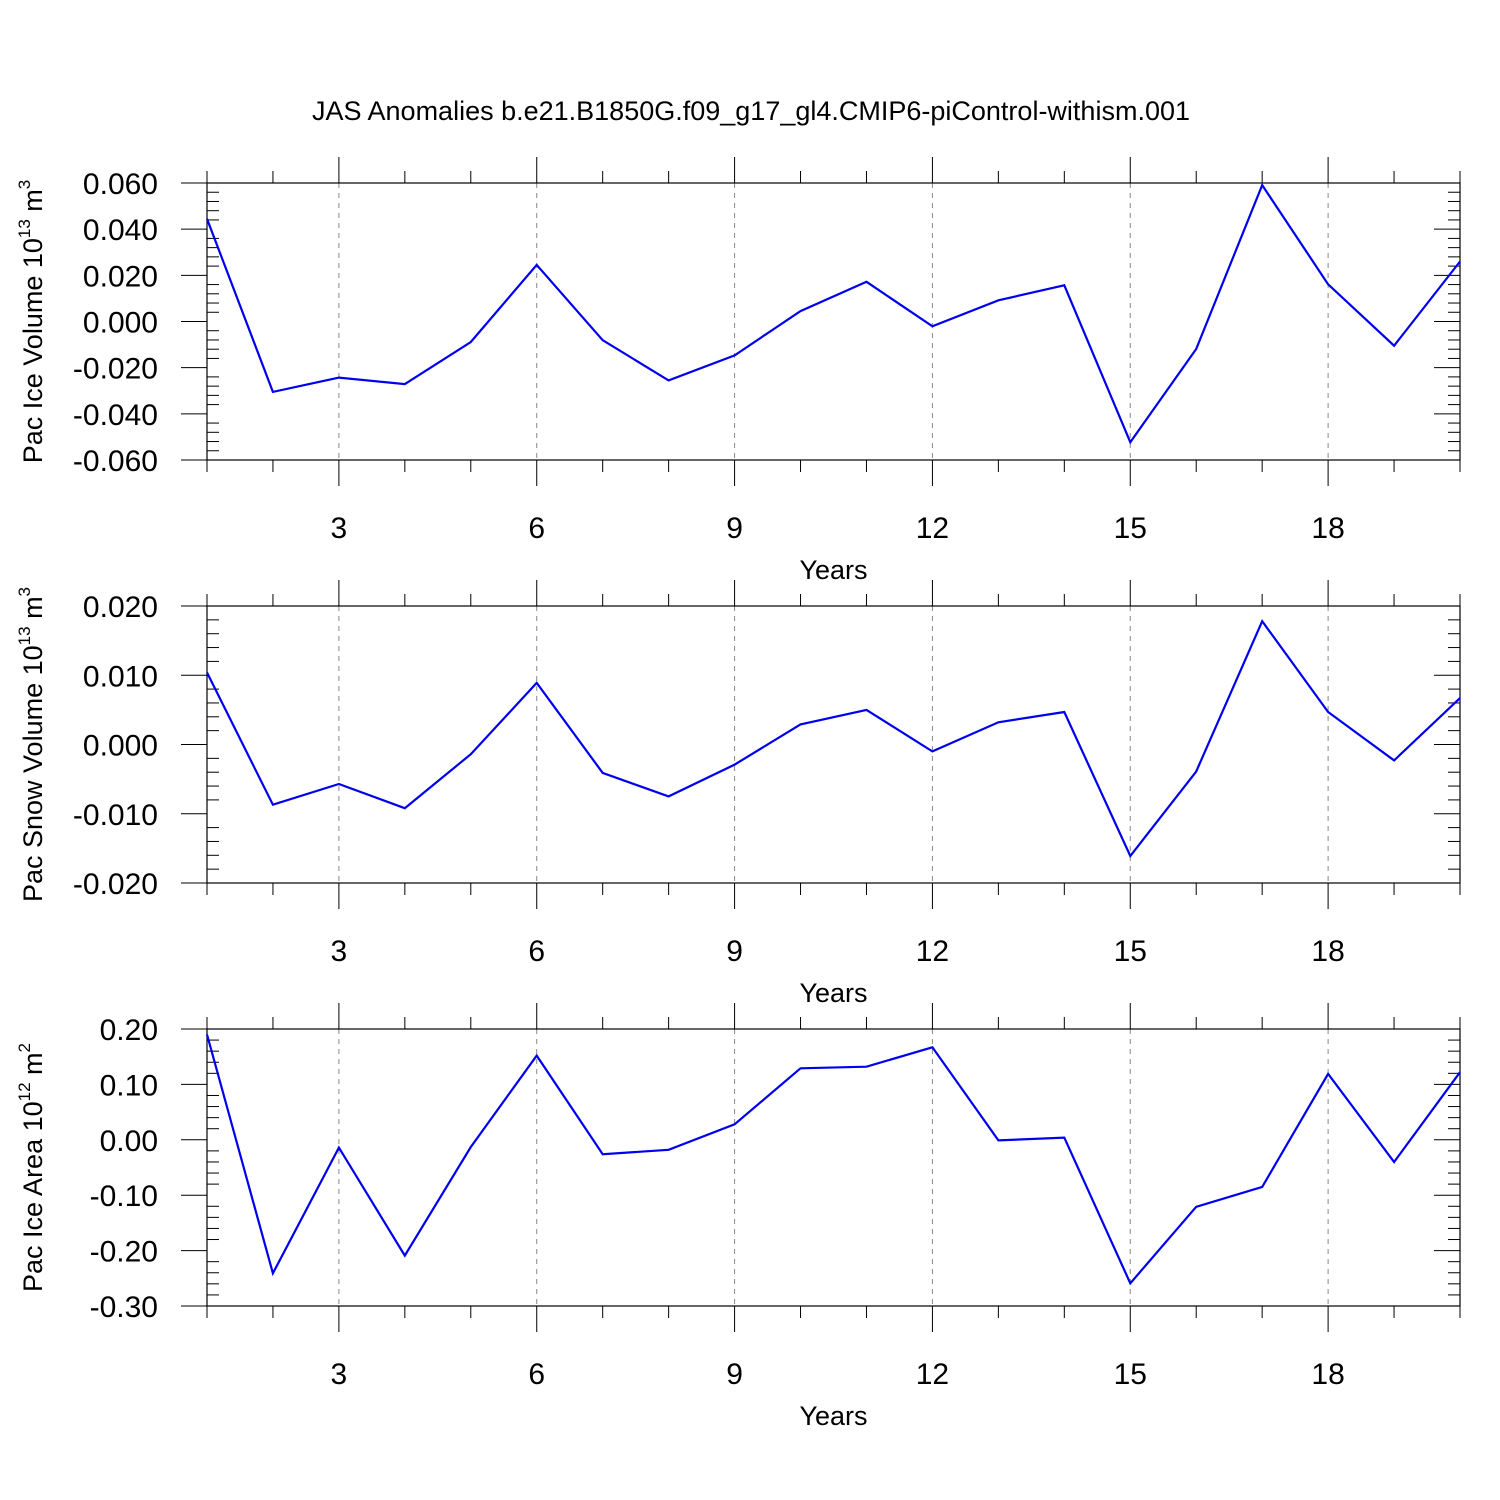 The width and height of the screenshot is (1500, 1500). Describe the element at coordinates (31, 1167) in the screenshot. I see `y-axis-label: Pac Ice Area 1012 m2` at that location.